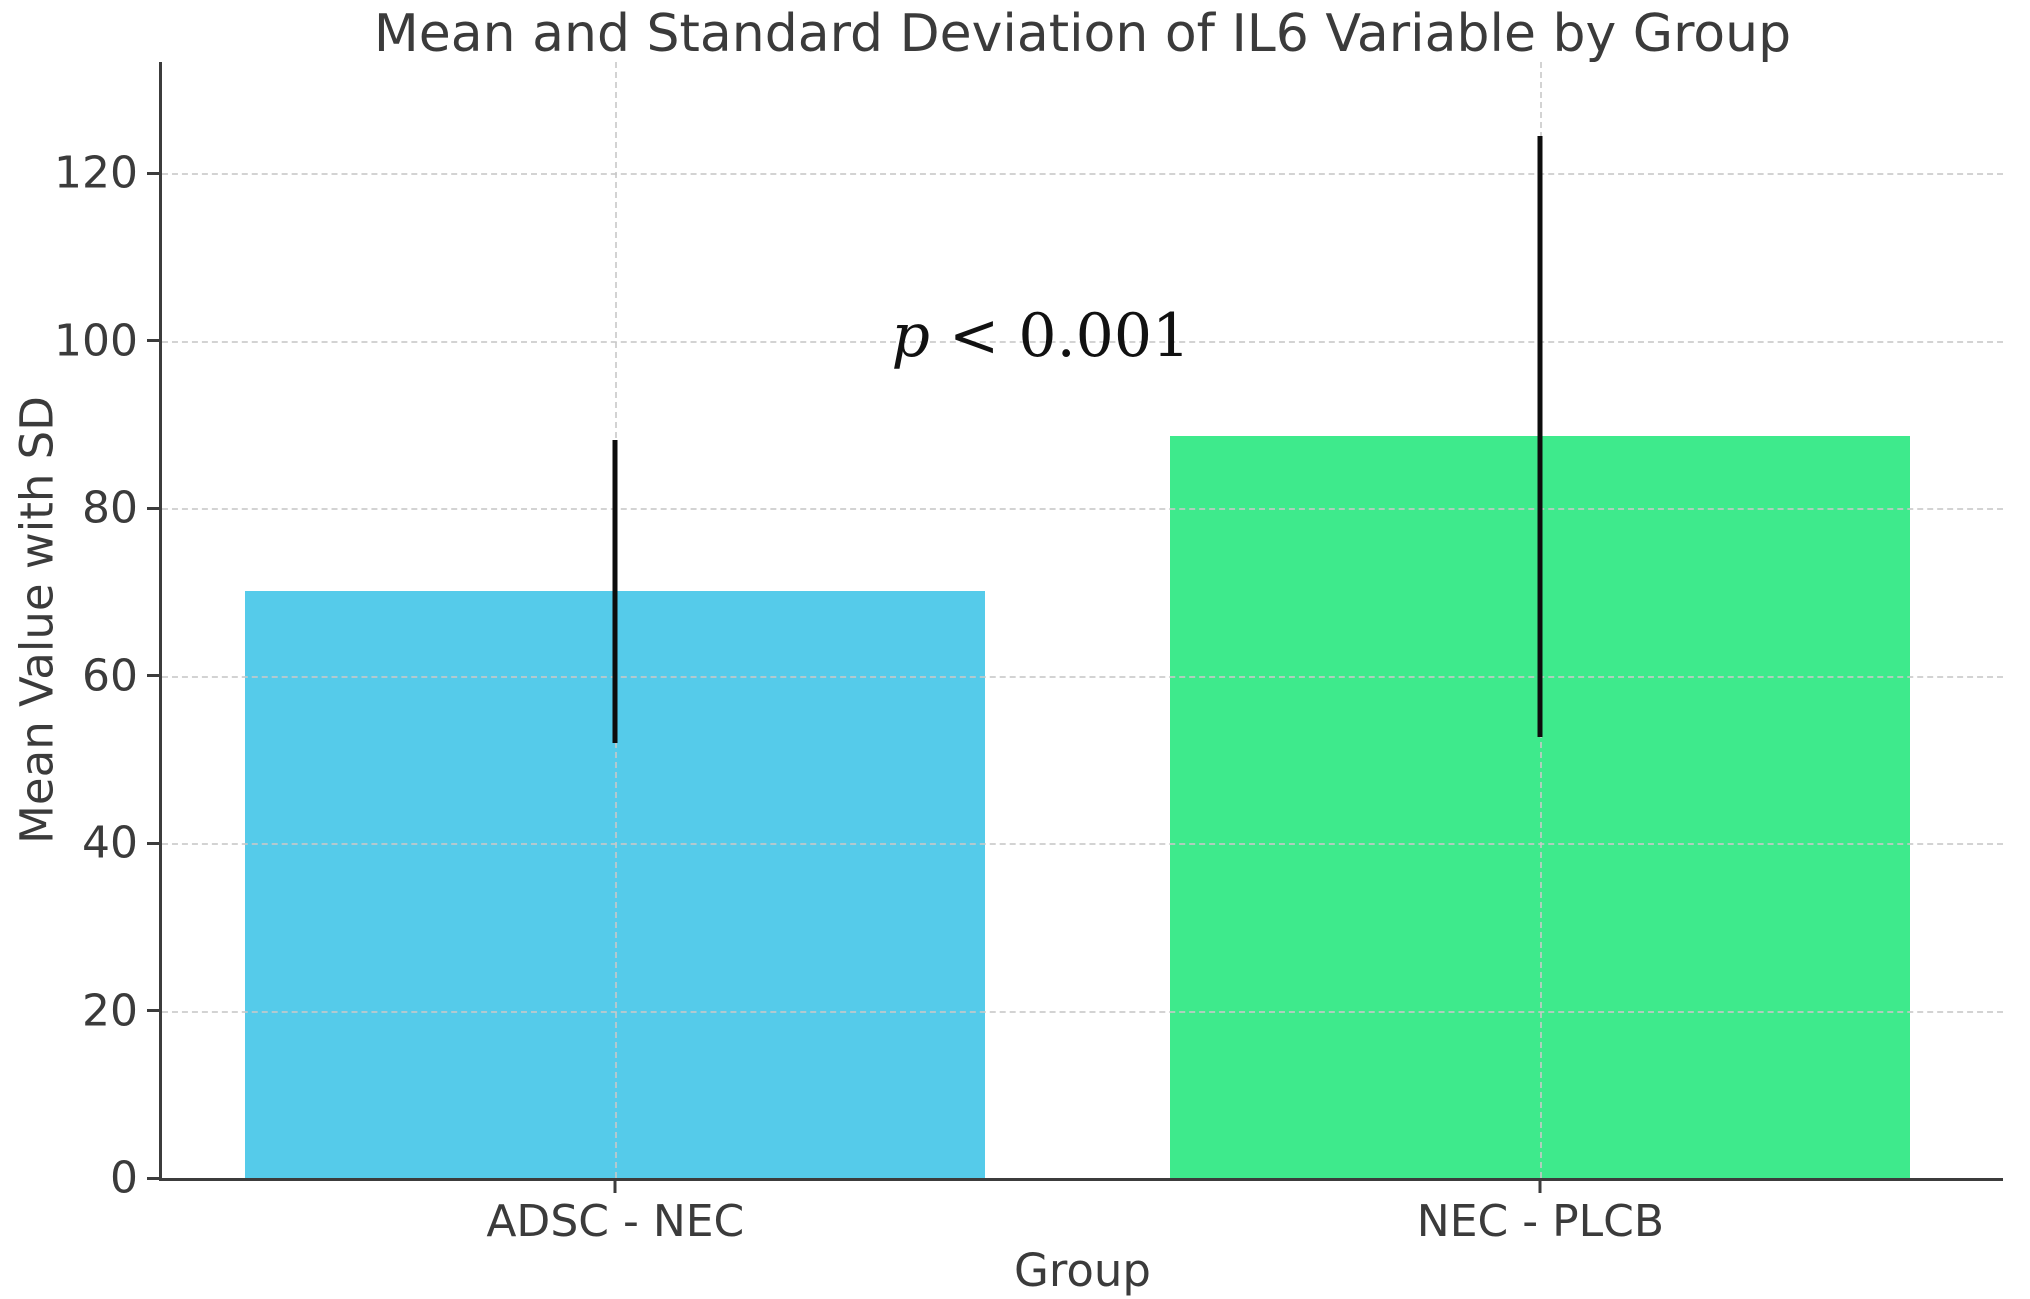 The image size is (2030, 1299). What do you see at coordinates (910, 335) in the screenshot?
I see `p-symbol: p` at bounding box center [910, 335].